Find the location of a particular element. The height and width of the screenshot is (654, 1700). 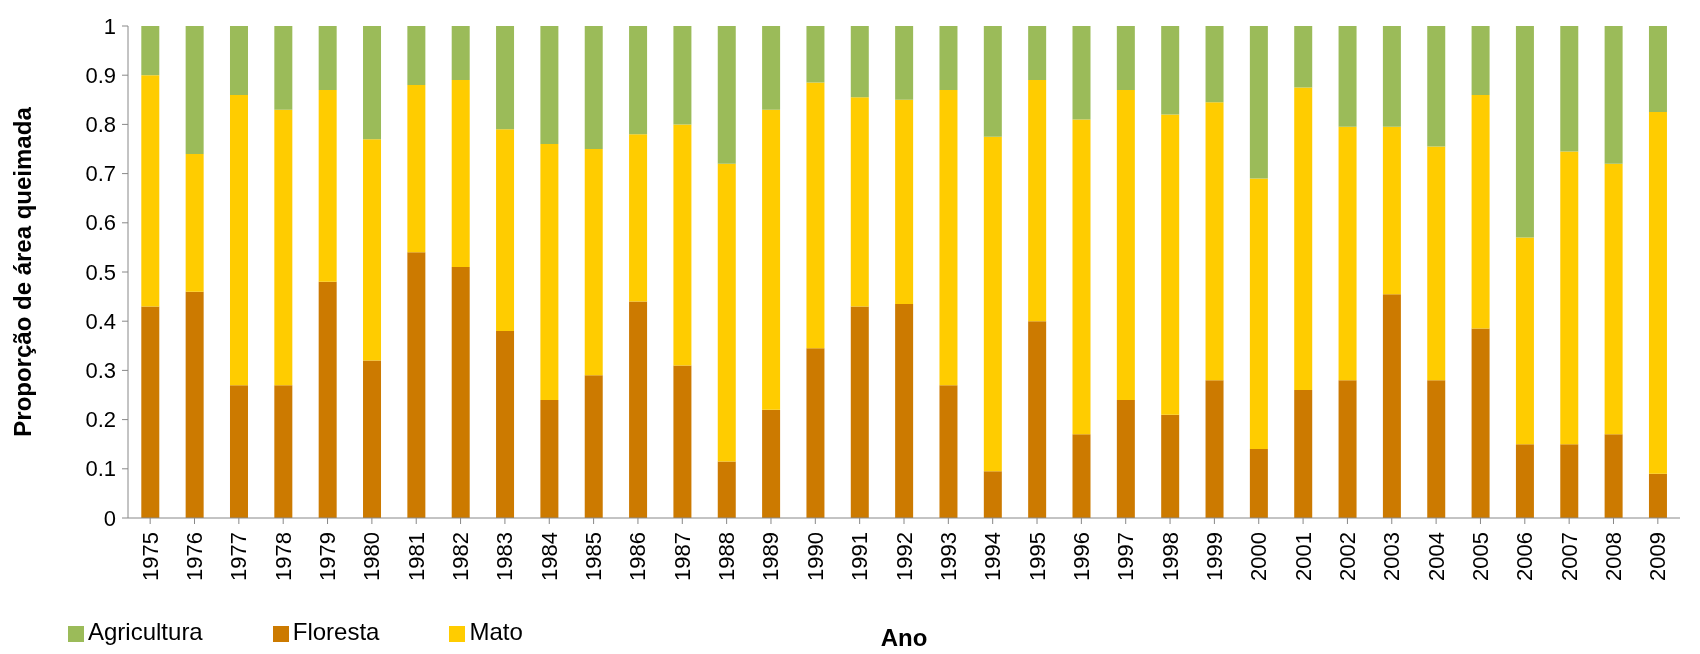

legend-label: Floresta is located at coordinates (336, 631).